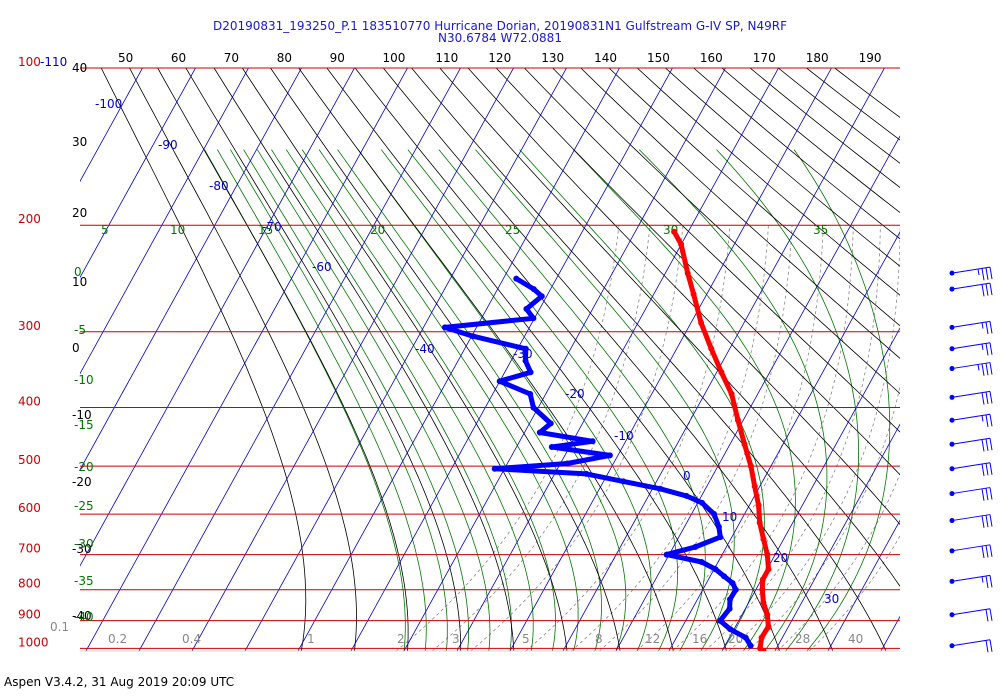 This screenshot has height=700, width=1000. What do you see at coordinates (311, 639) in the screenshot?
I see `mixing-ratio-label: 1` at bounding box center [311, 639].